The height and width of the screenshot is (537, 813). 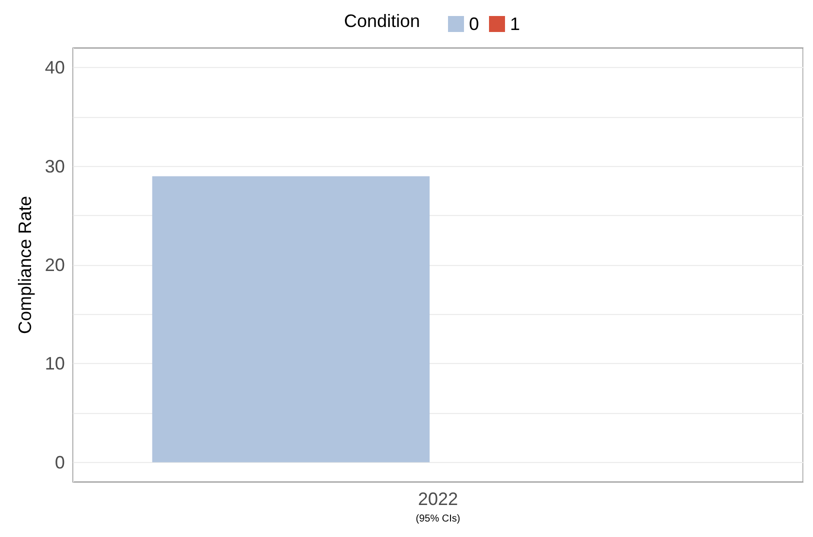 I want to click on y-tick-label: 0, so click(x=59, y=462).